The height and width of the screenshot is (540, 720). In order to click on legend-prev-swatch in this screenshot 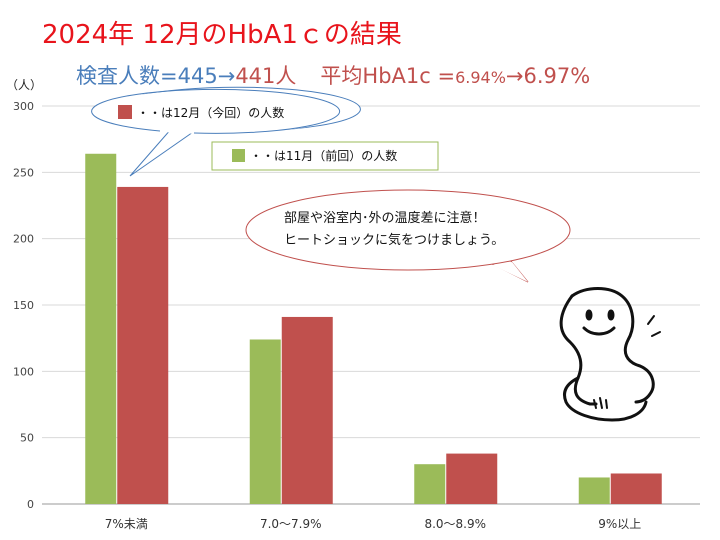, I will do `click(238, 155)`.